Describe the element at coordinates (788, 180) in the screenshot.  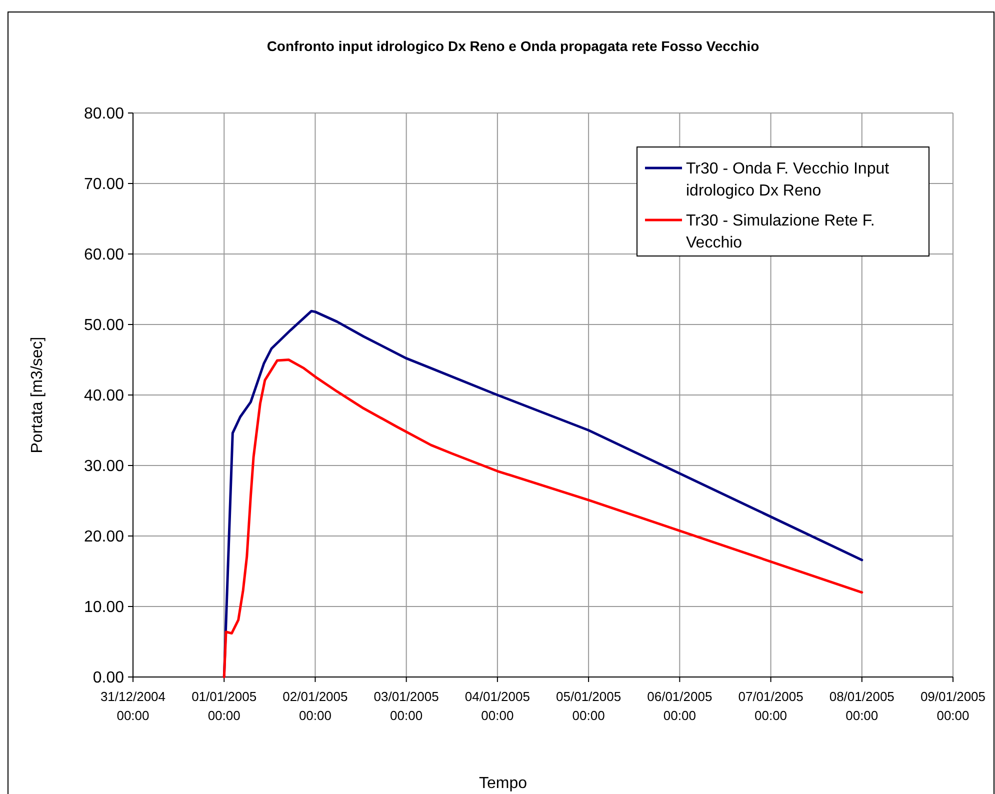
I see `legend-label: Tr30 - Onda F. Vecchio Input idrologico Dx Reno` at that location.